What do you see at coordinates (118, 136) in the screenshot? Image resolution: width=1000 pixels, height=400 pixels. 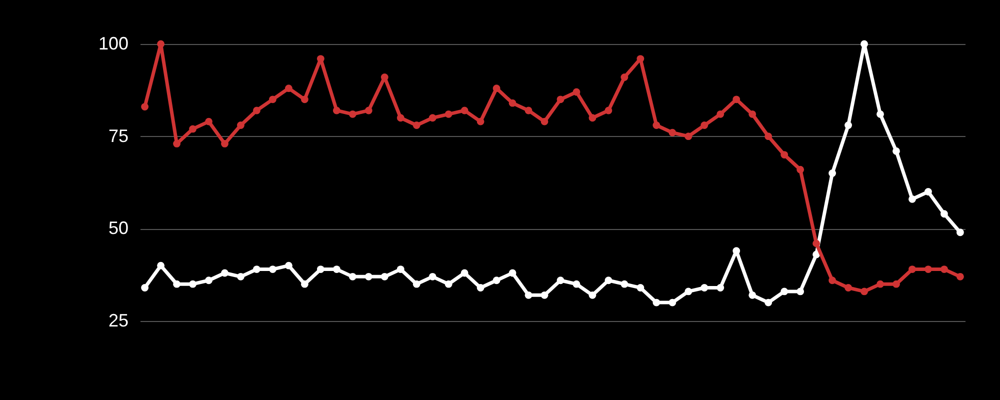 I see `y-tick-label: 75` at bounding box center [118, 136].